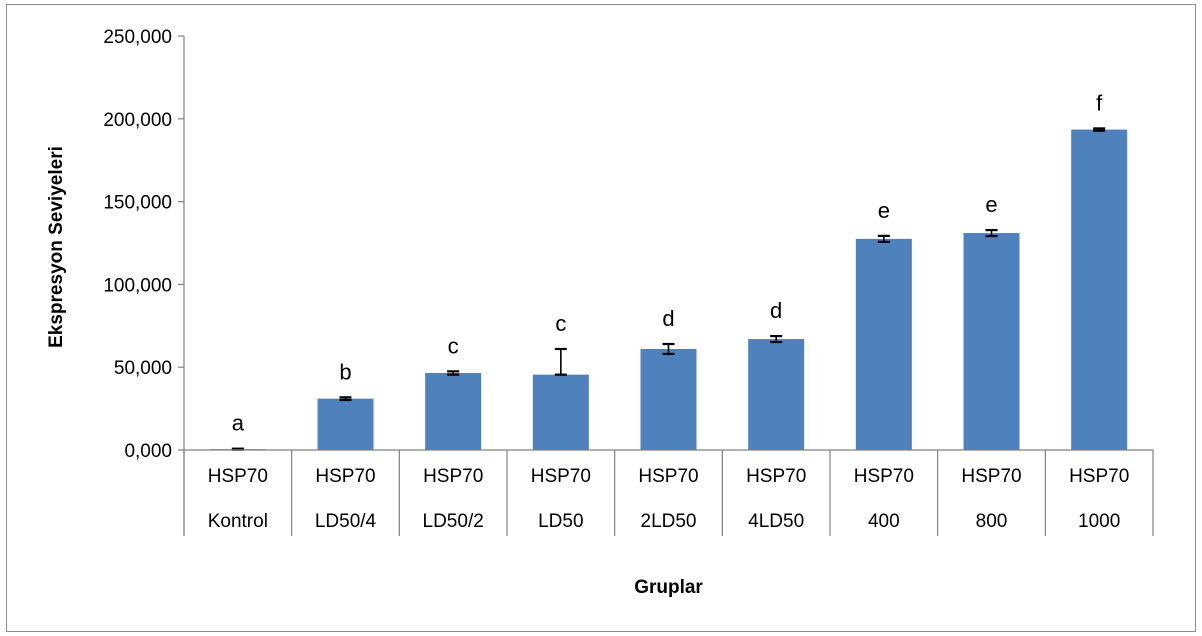 The height and width of the screenshot is (636, 1202). What do you see at coordinates (345, 371) in the screenshot?
I see `significance-label: b` at bounding box center [345, 371].